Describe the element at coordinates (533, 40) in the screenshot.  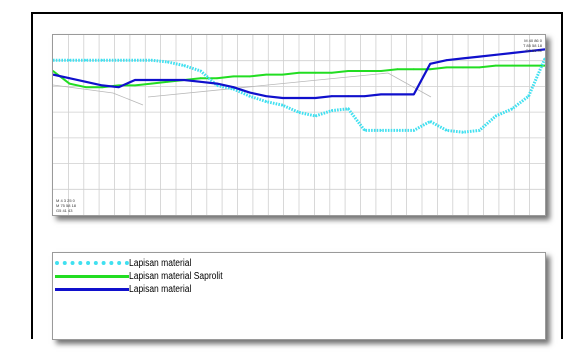
I see `corner-label-top-right: M 40 86 0` at that location.